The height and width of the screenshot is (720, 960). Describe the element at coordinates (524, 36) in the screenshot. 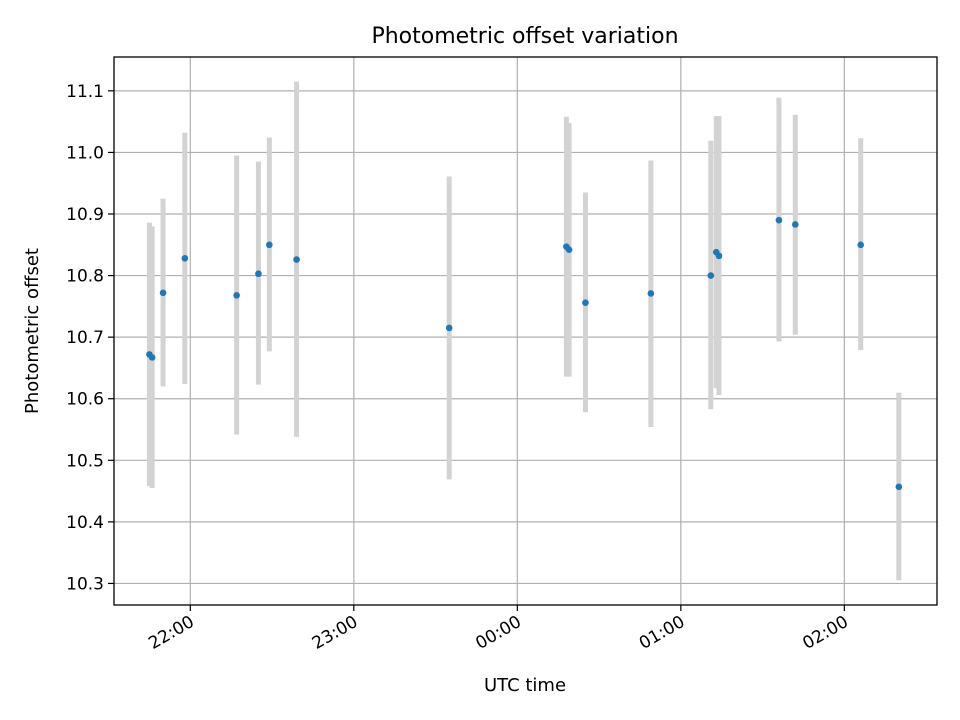

I see `chart-title: Photometric offset variation` at that location.